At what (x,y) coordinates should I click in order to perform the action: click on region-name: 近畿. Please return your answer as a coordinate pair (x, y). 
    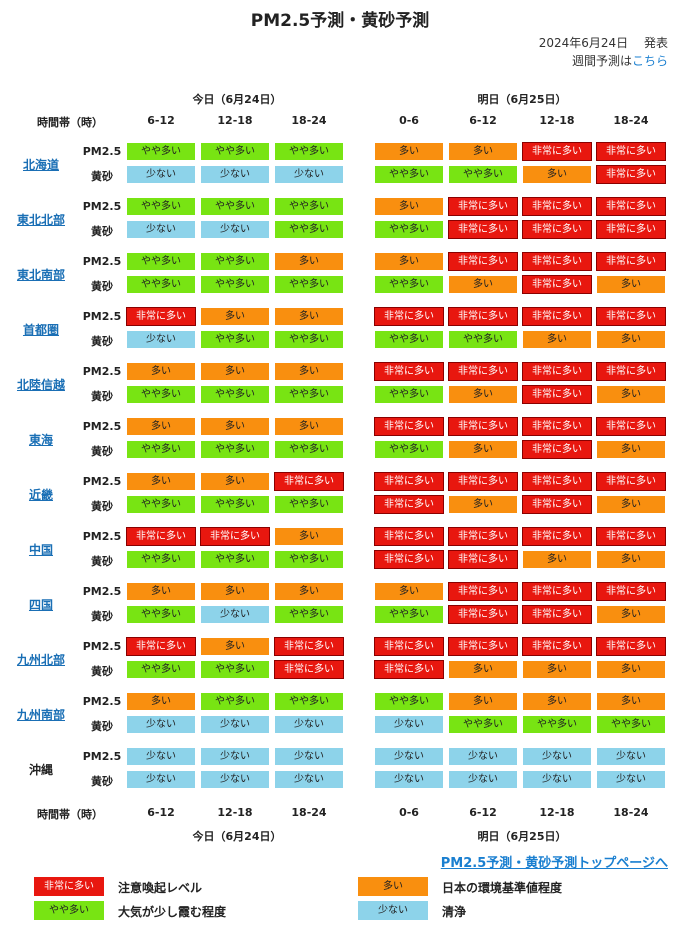
    Looking at the image, I should click on (40, 495).